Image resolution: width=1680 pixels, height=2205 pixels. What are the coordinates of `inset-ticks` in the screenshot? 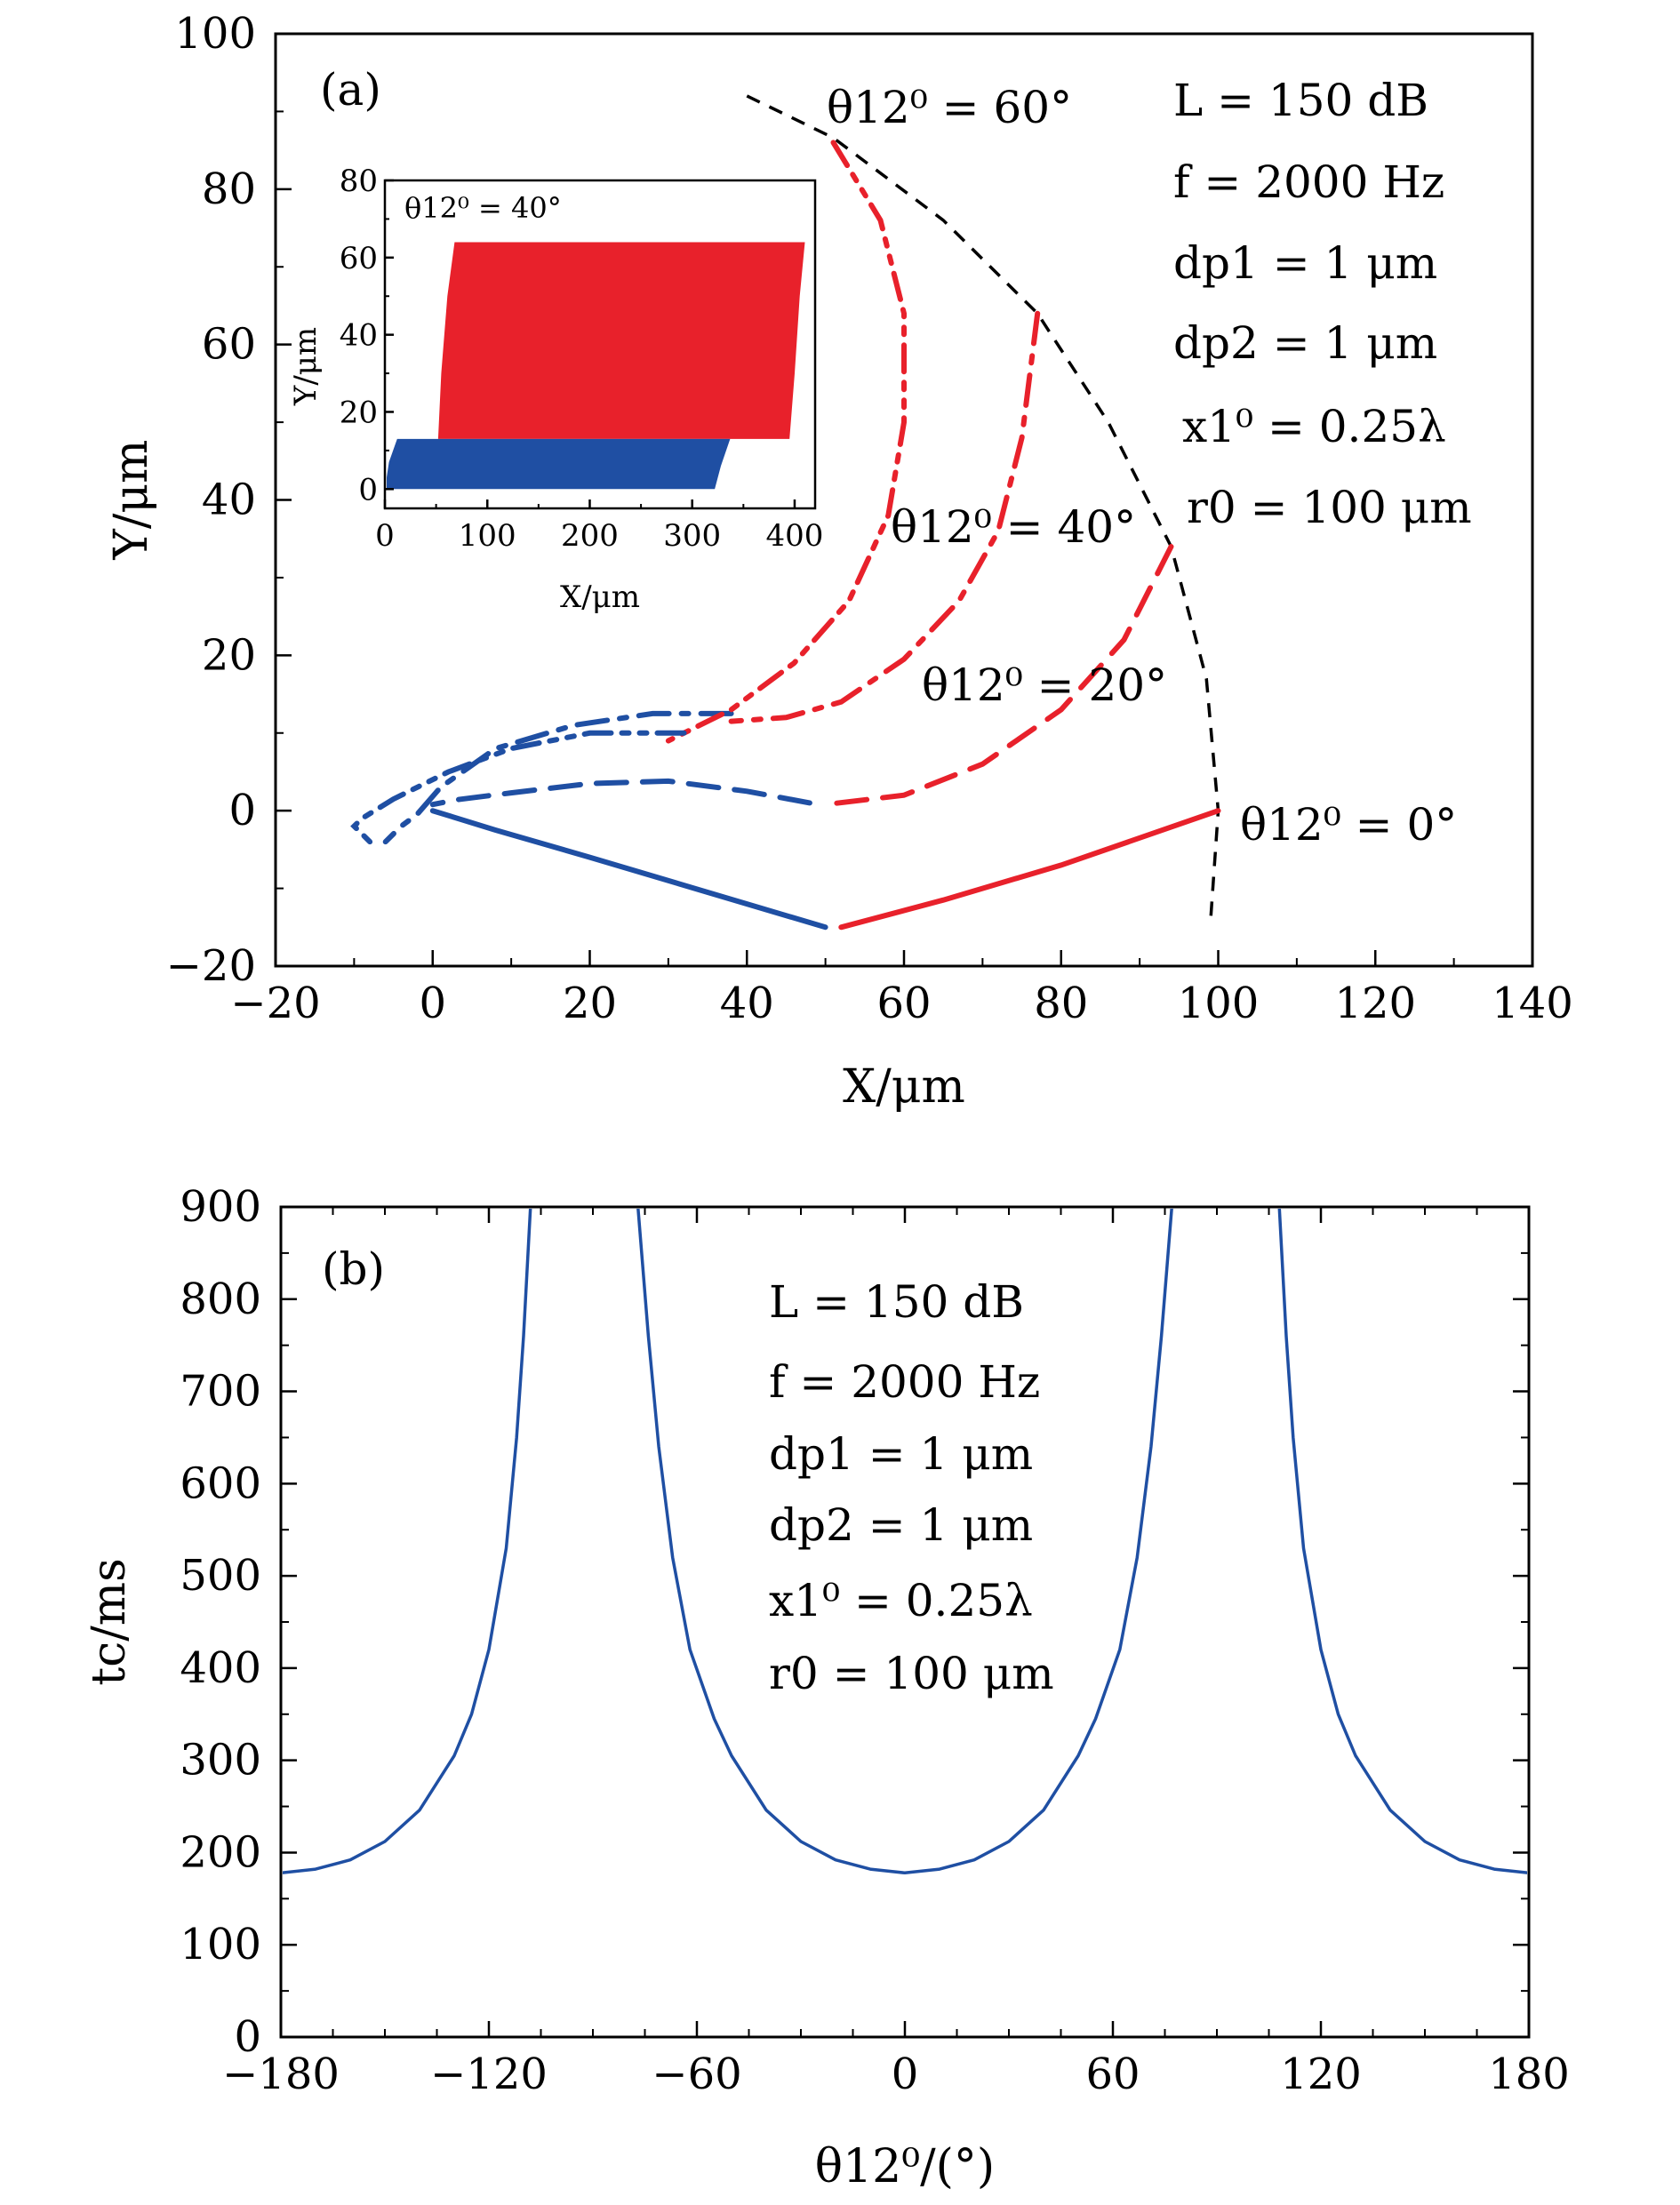 It's located at (589, 344).